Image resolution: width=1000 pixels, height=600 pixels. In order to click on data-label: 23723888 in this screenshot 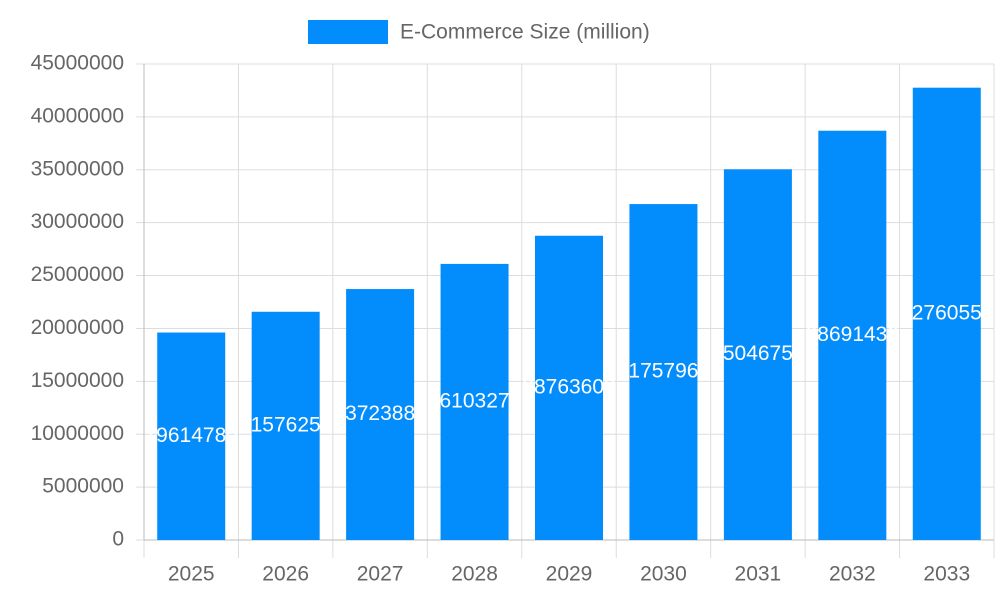, I will do `click(379, 413)`.